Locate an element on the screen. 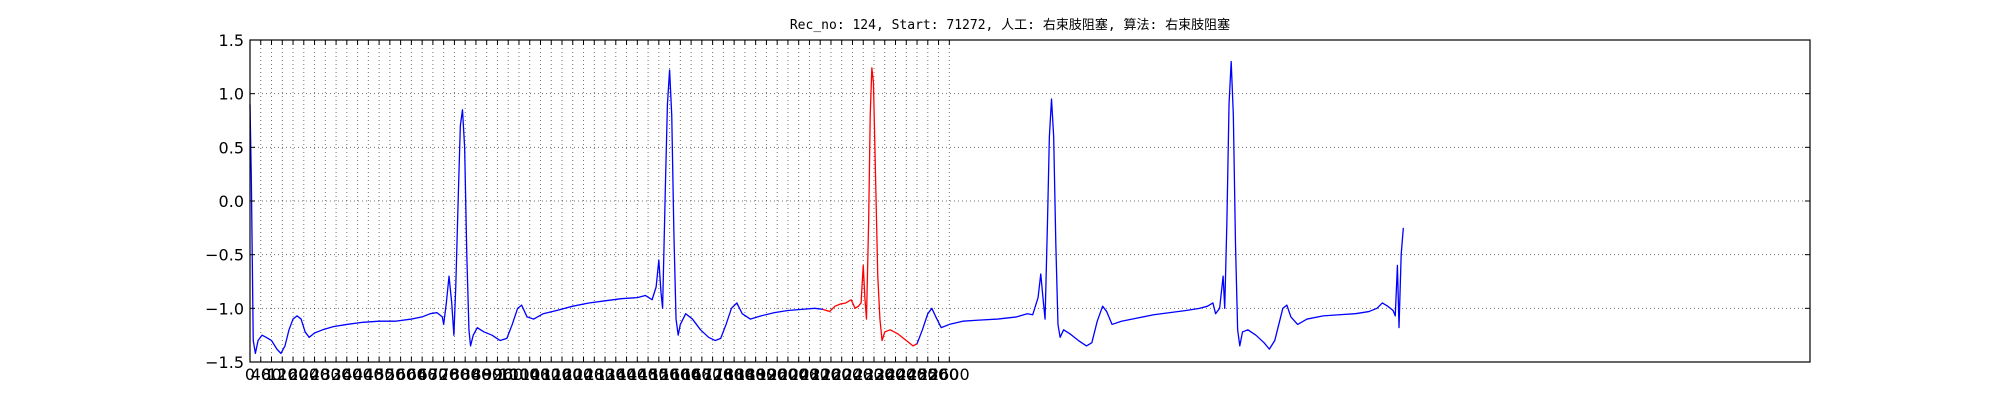  x-tick-label: 2520 is located at coordinates (927, 374).